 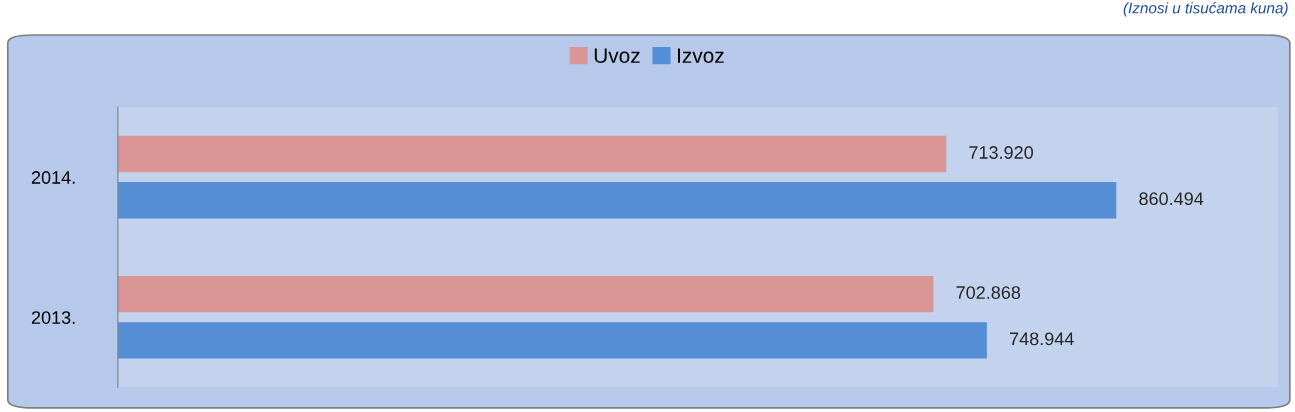 I want to click on y-tick-label: 2014., so click(x=53, y=177).